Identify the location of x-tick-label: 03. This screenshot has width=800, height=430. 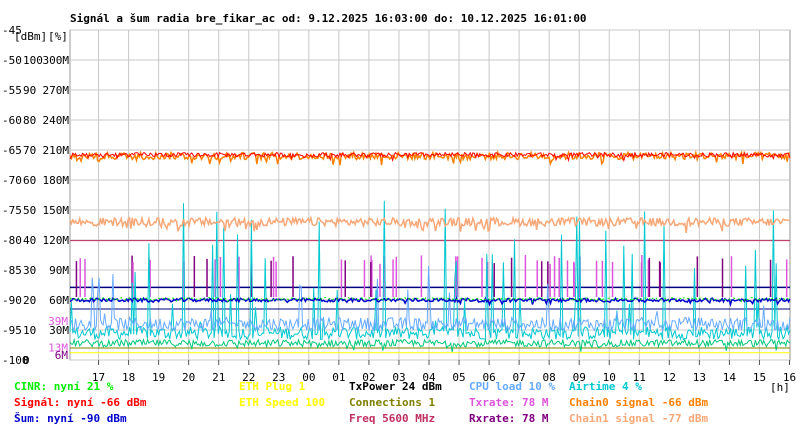
(398, 377).